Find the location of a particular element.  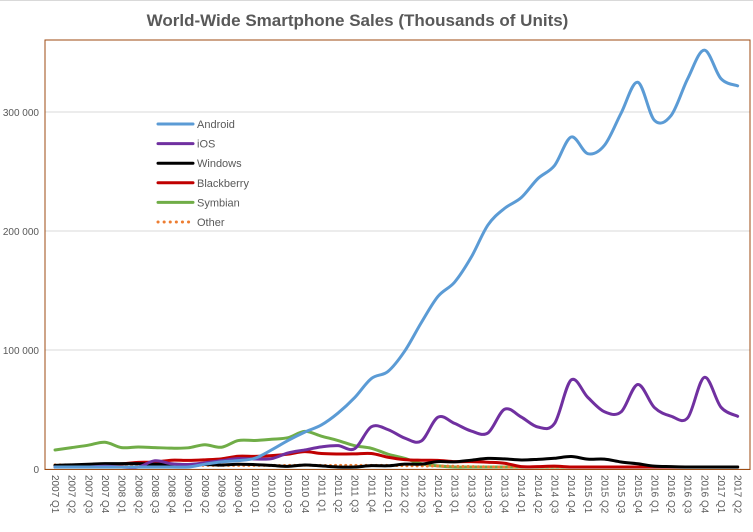

y-tick-label: 300 000 is located at coordinates (21, 113).